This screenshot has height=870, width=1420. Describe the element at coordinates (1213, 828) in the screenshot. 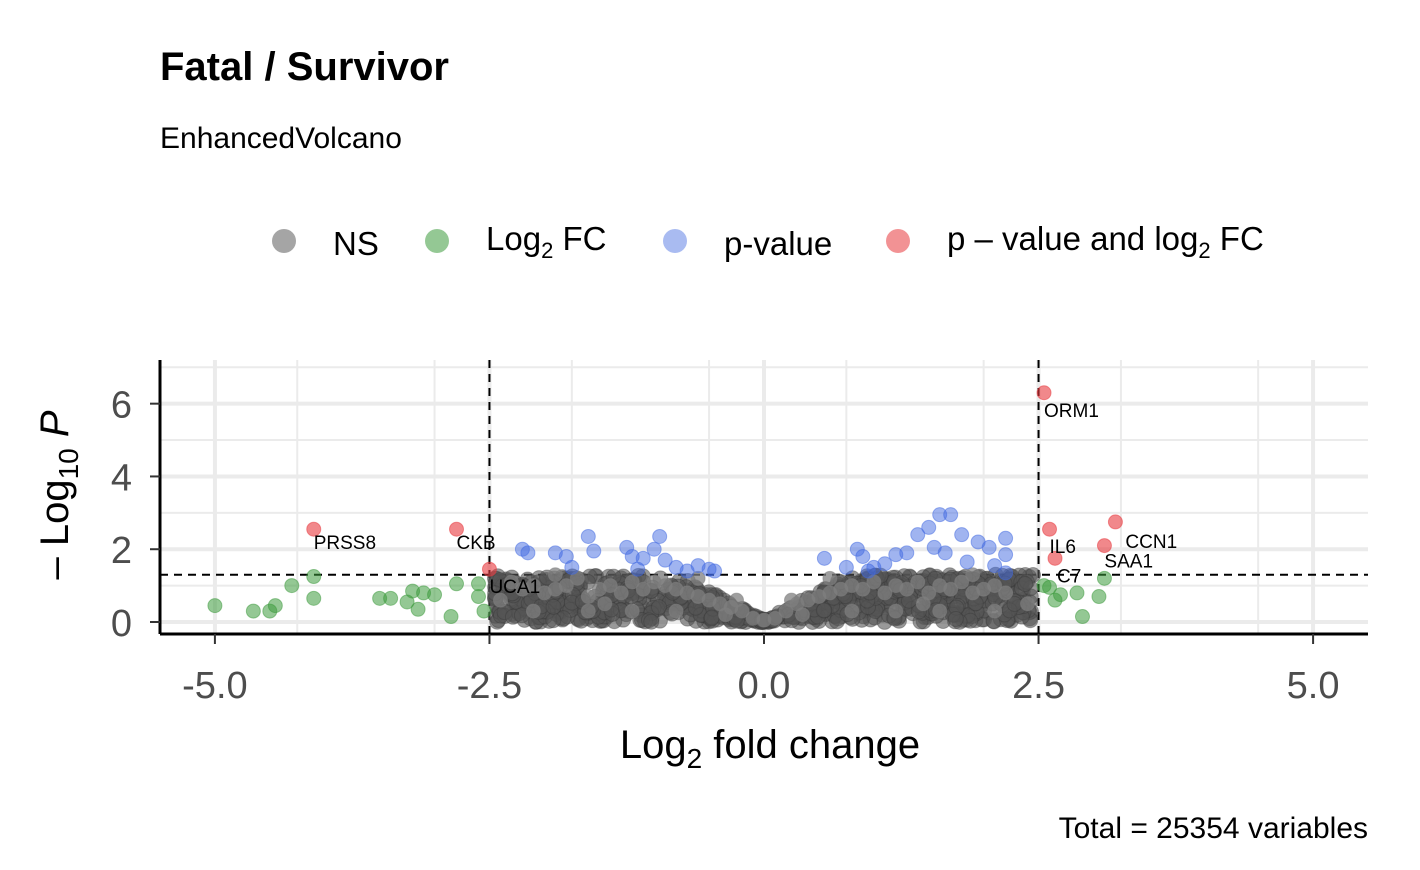

I see `caption: Total = 25354 variables` at that location.